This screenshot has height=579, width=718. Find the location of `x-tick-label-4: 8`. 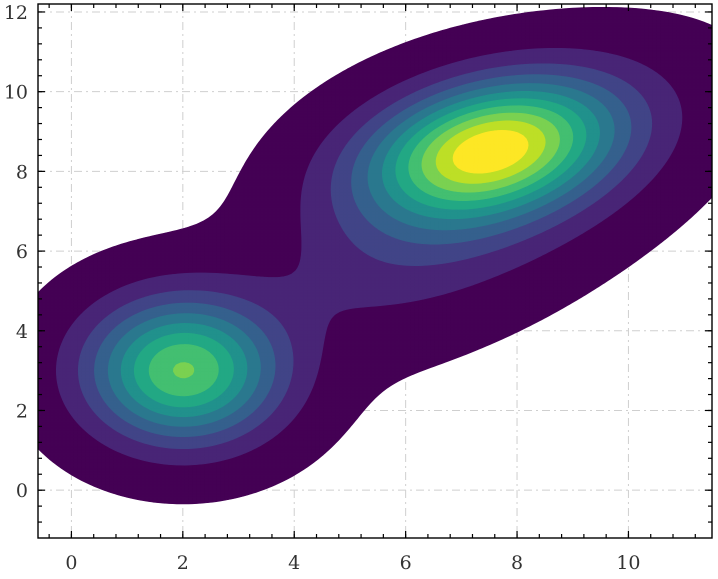

x-tick-label-4: 8 is located at coordinates (517, 563).